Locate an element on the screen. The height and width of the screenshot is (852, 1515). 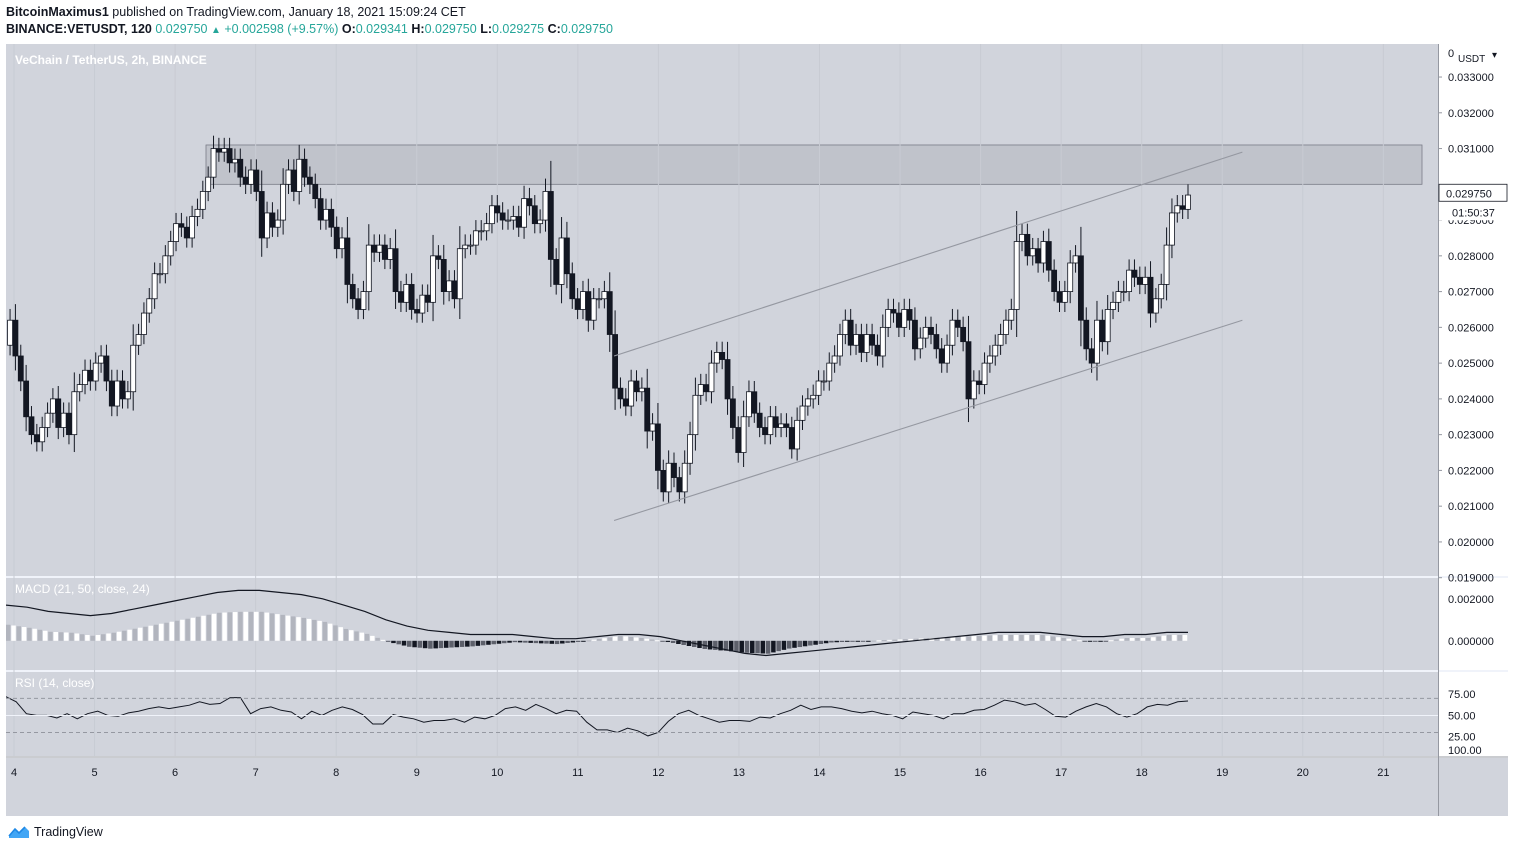
symbol-label: BINANCE:VETUSDT, 120 is located at coordinates (79, 29).